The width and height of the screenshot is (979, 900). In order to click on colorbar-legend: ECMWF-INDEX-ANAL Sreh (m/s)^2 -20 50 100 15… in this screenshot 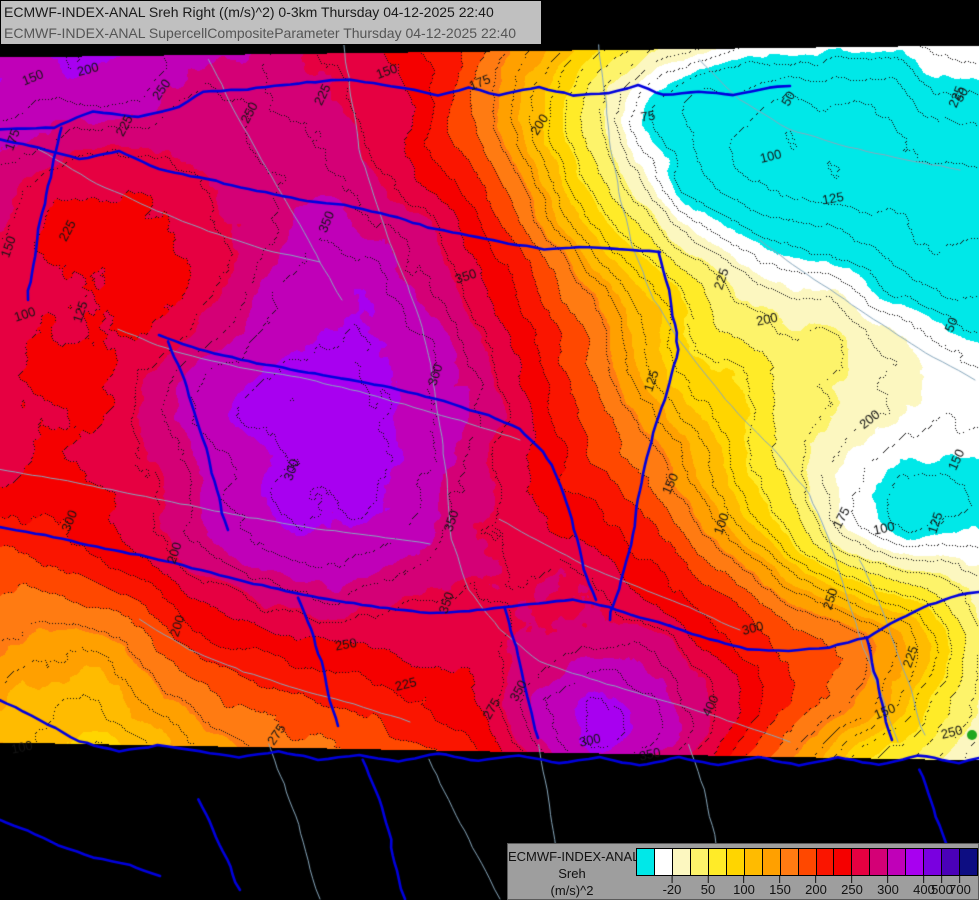, I will do `click(743, 871)`.